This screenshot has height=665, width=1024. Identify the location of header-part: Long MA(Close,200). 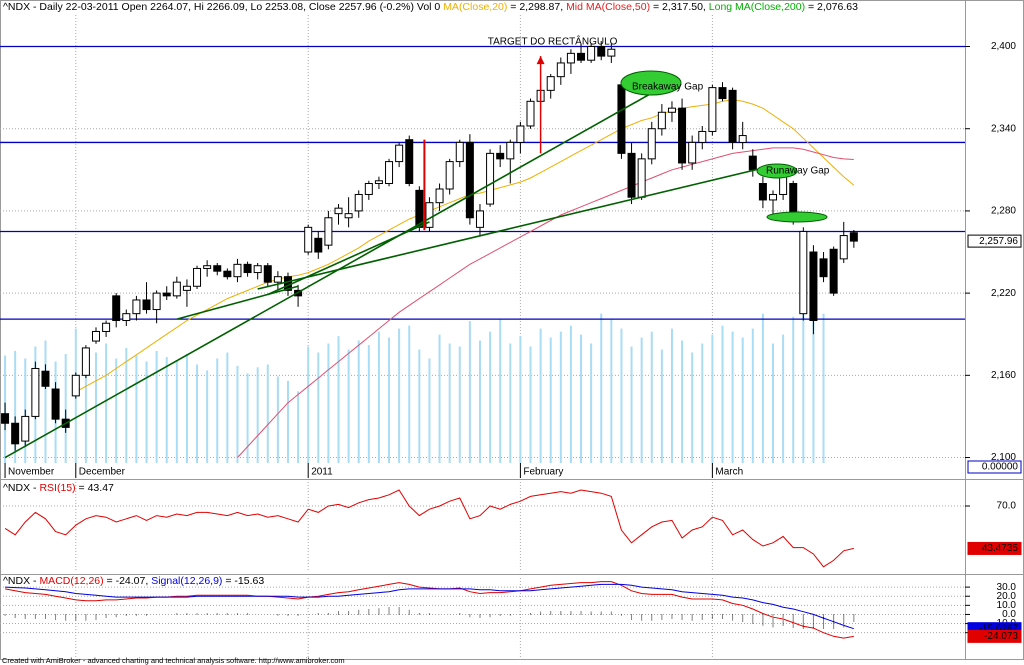
(757, 7).